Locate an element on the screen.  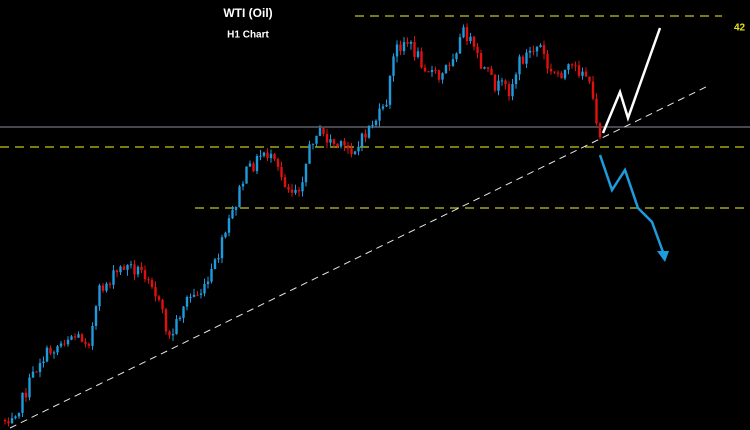
bearish-scenario-arrow is located at coordinates (631, 203).